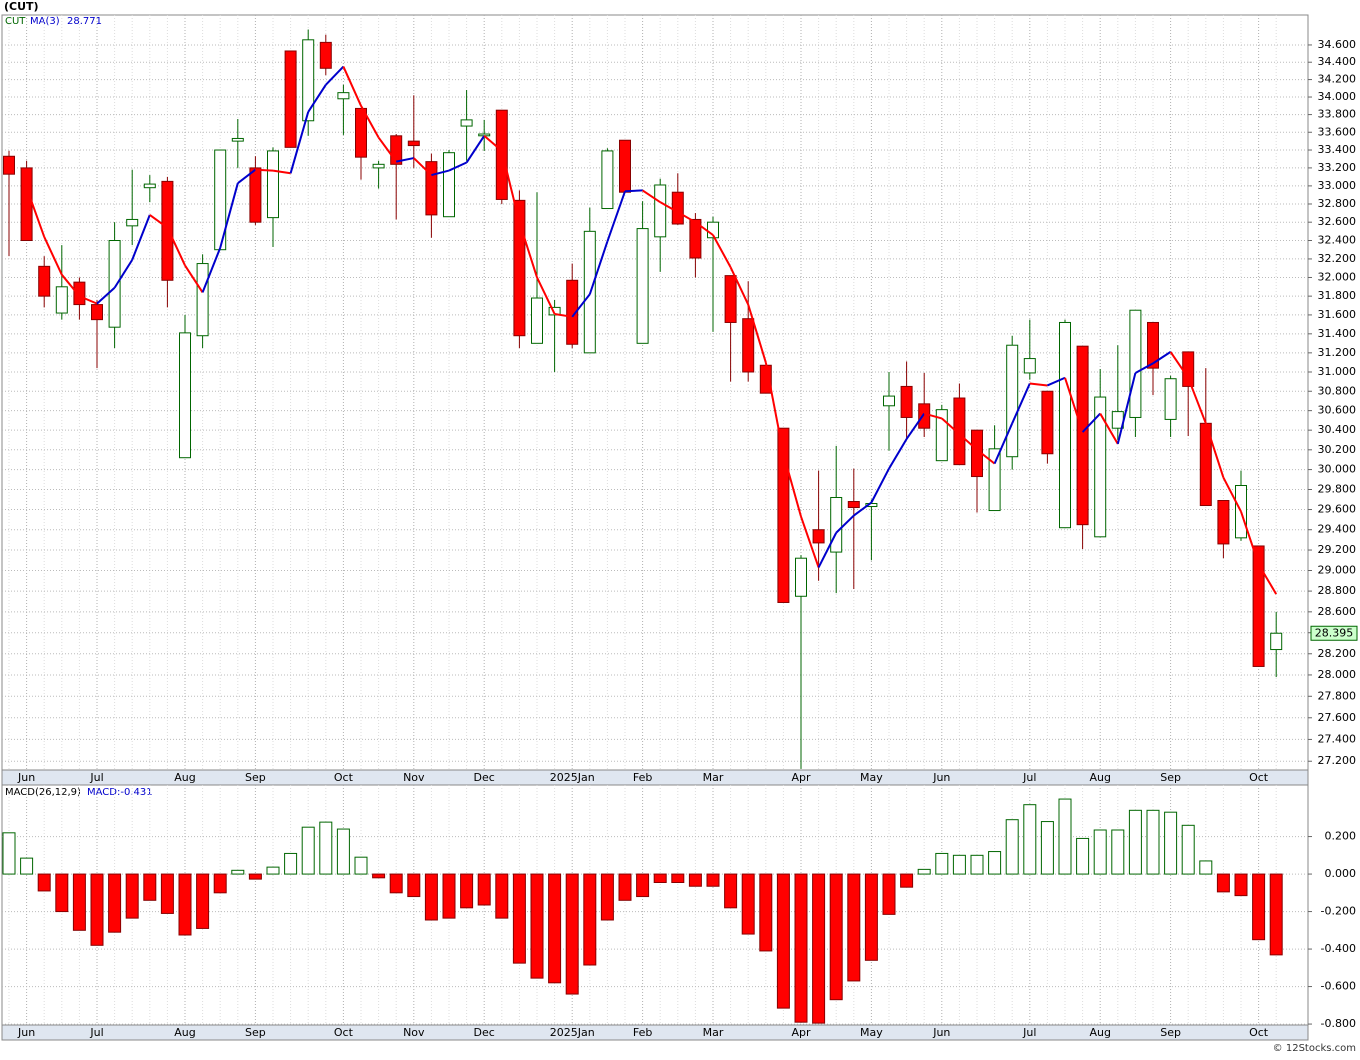  Describe the element at coordinates (1338, 986) in the screenshot. I see `y-tick-label: -0.600` at that location.